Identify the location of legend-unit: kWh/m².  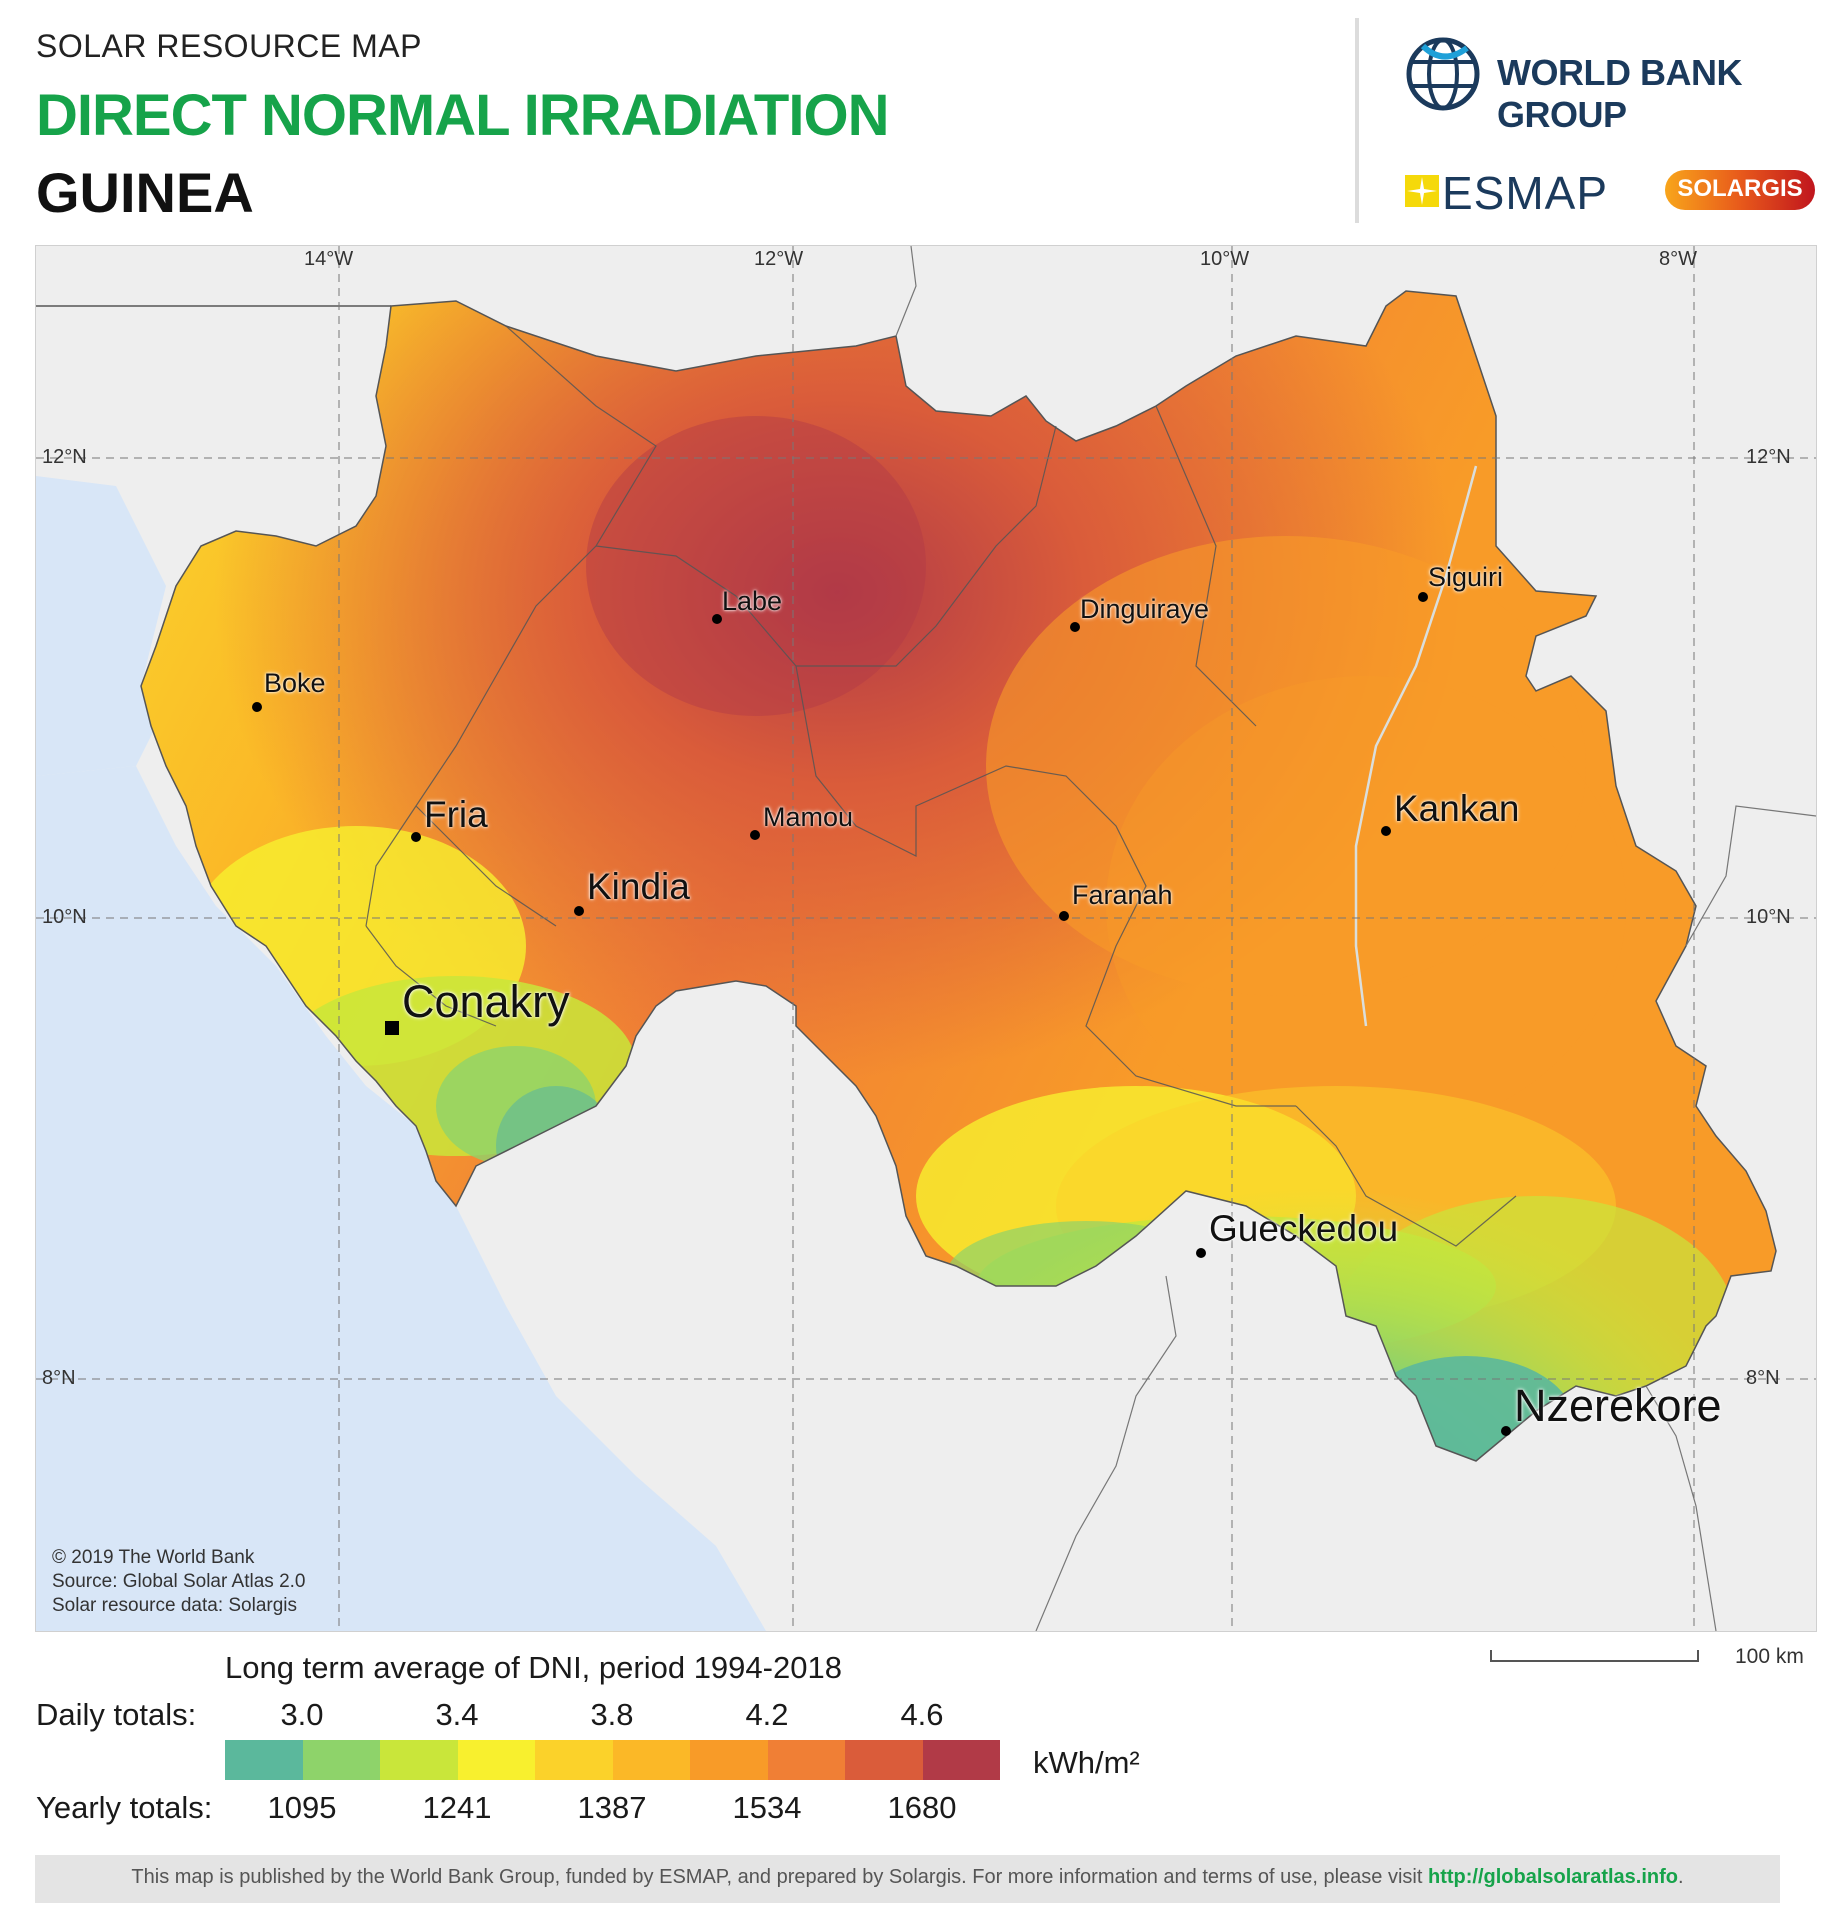
(1086, 1762).